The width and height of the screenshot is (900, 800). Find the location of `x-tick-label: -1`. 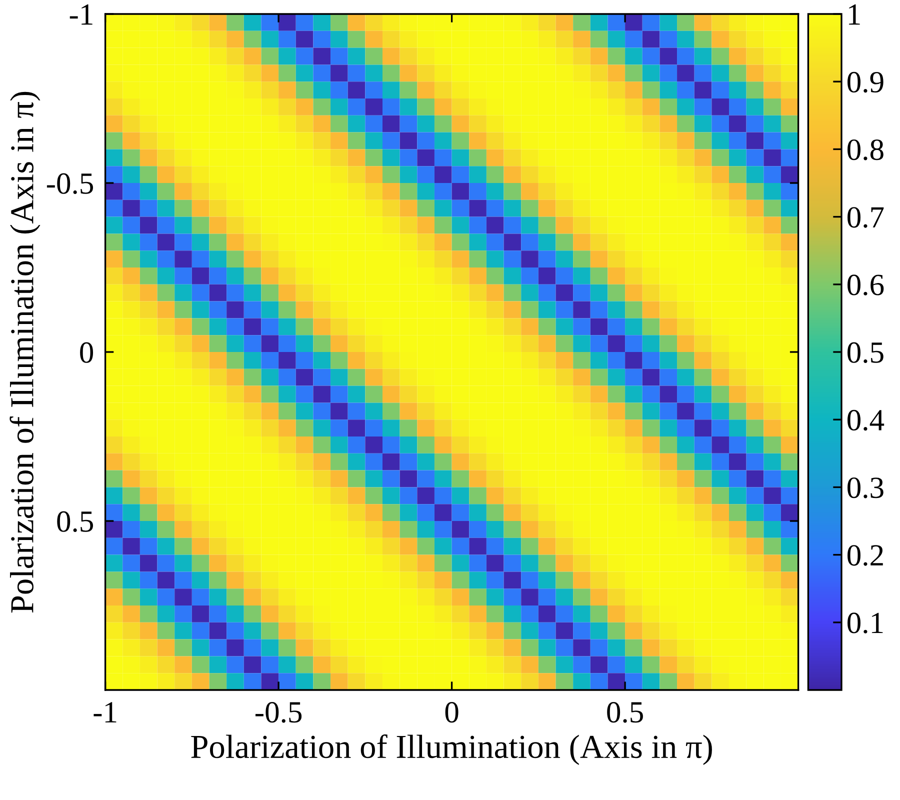

x-tick-label: -1 is located at coordinates (105, 712).